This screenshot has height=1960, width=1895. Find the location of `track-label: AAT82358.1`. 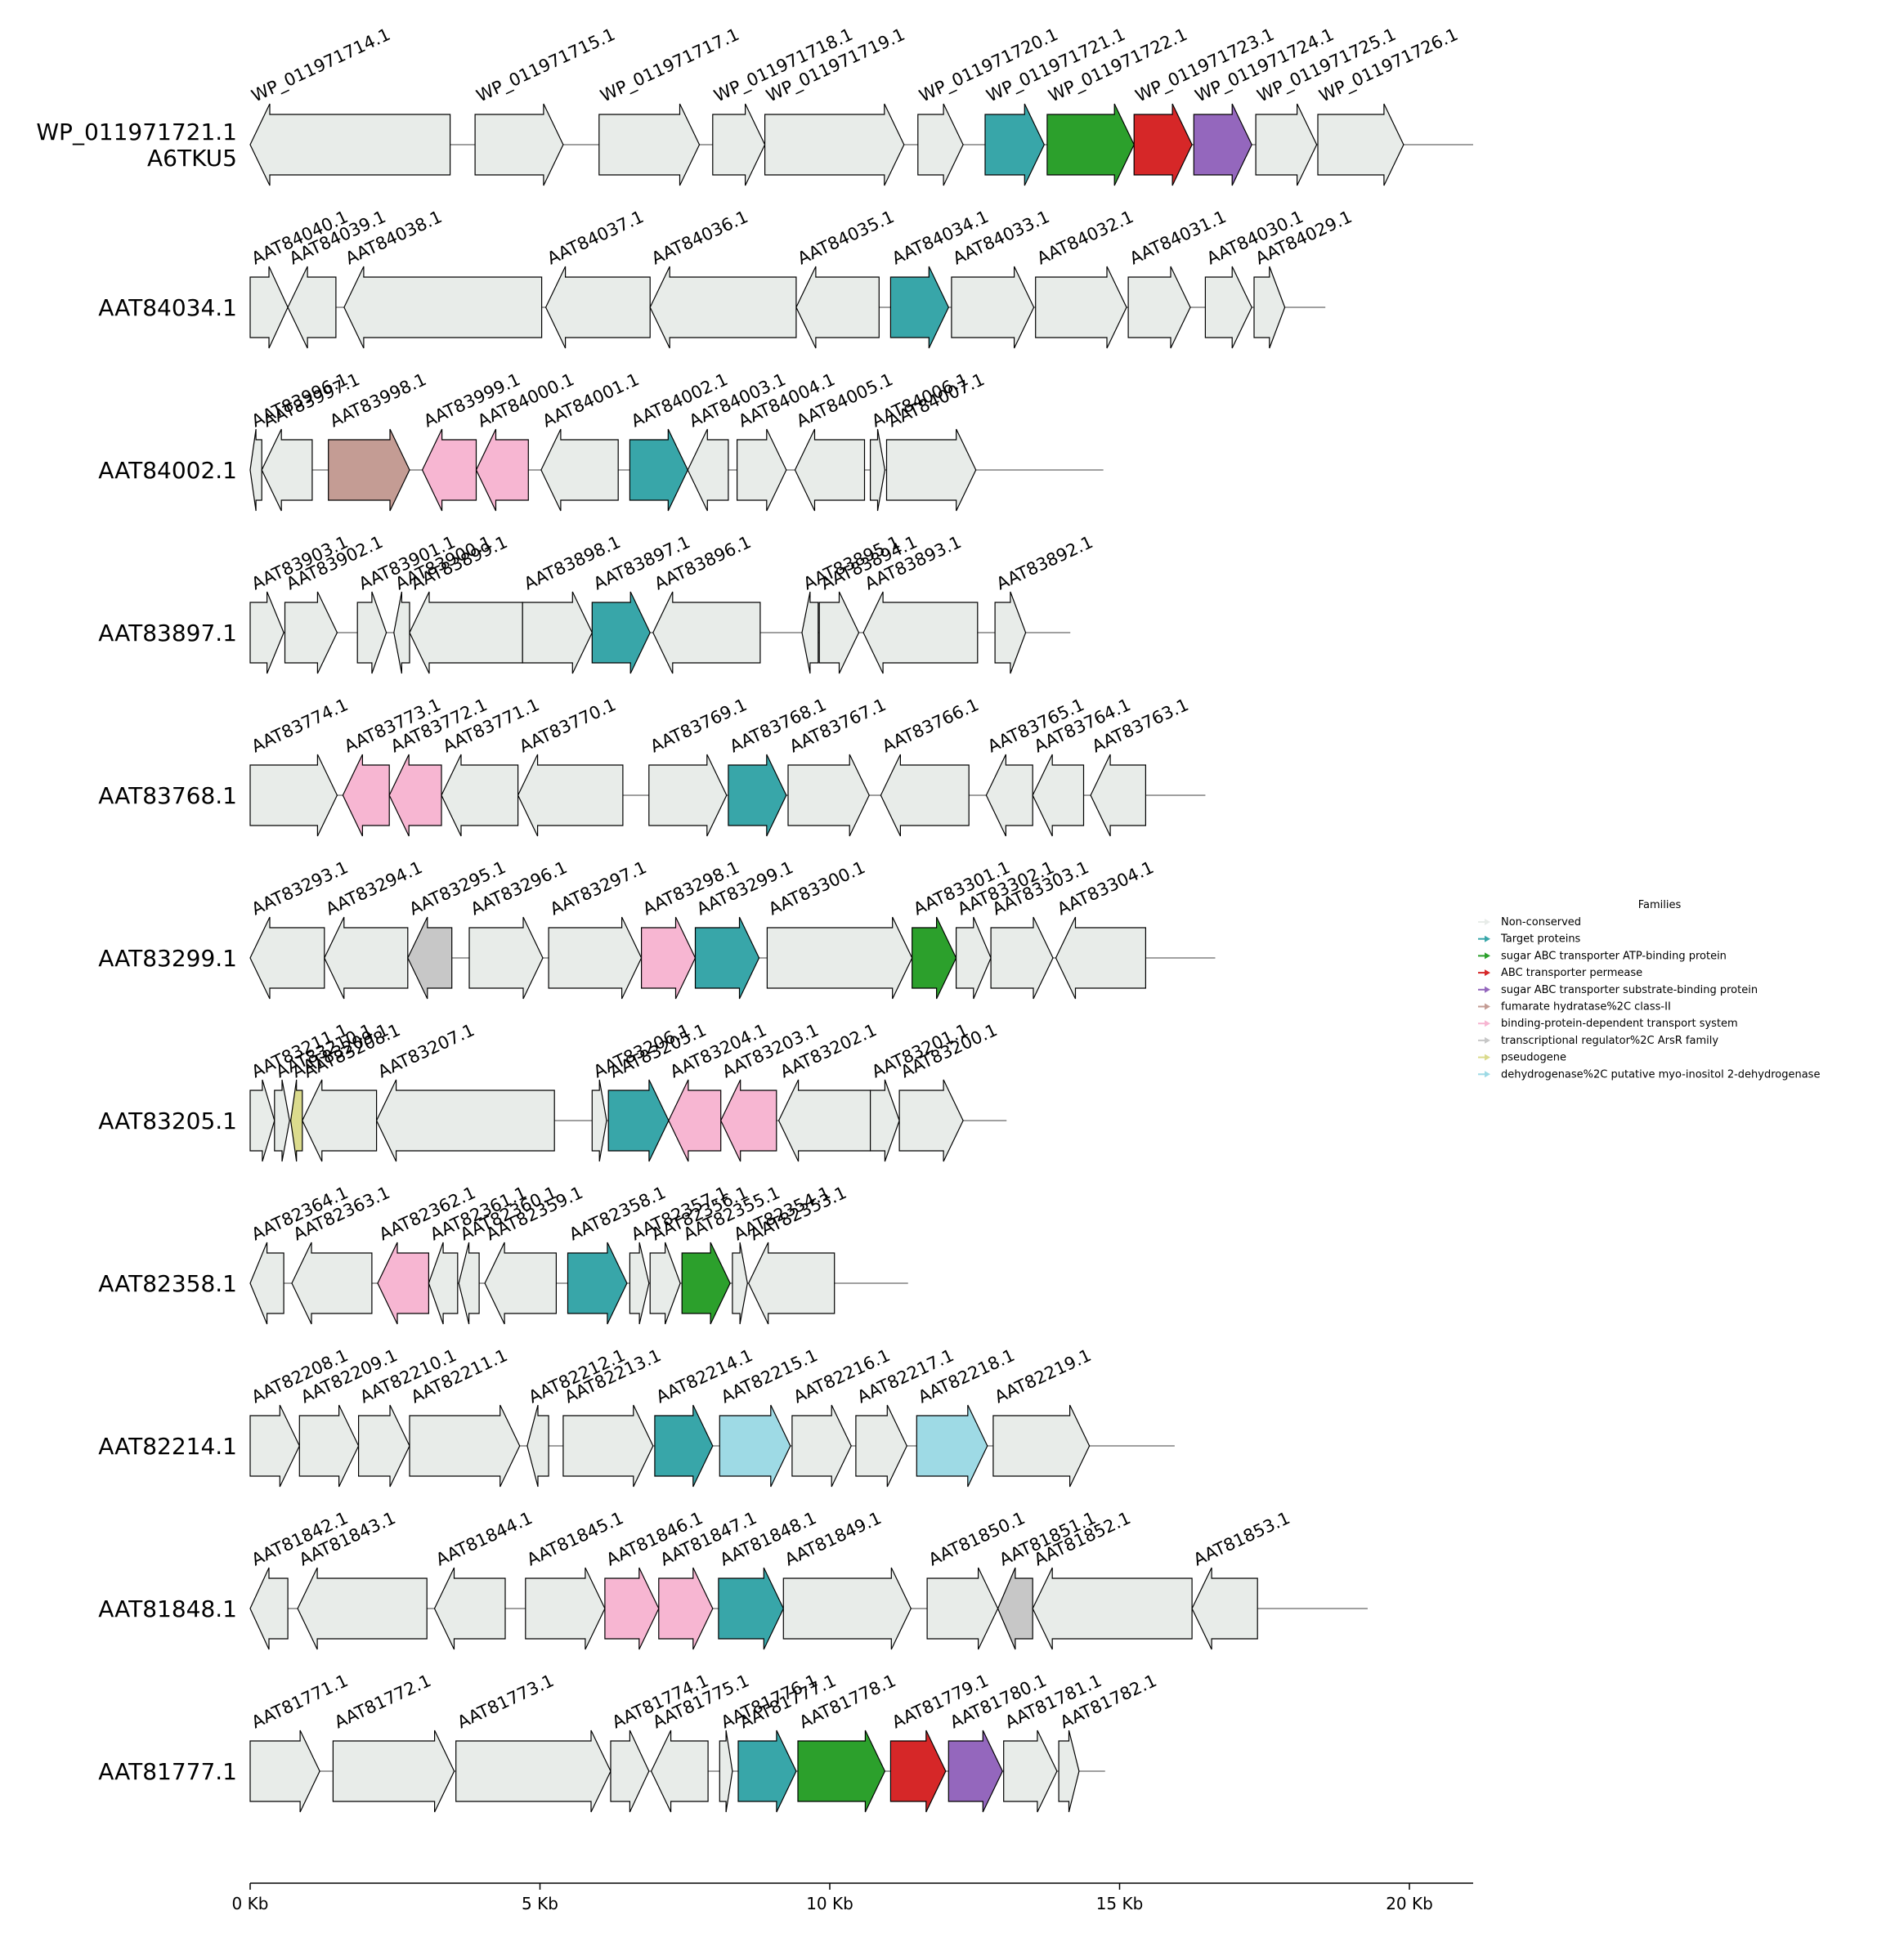

track-label: AAT82358.1 is located at coordinates (167, 1283).